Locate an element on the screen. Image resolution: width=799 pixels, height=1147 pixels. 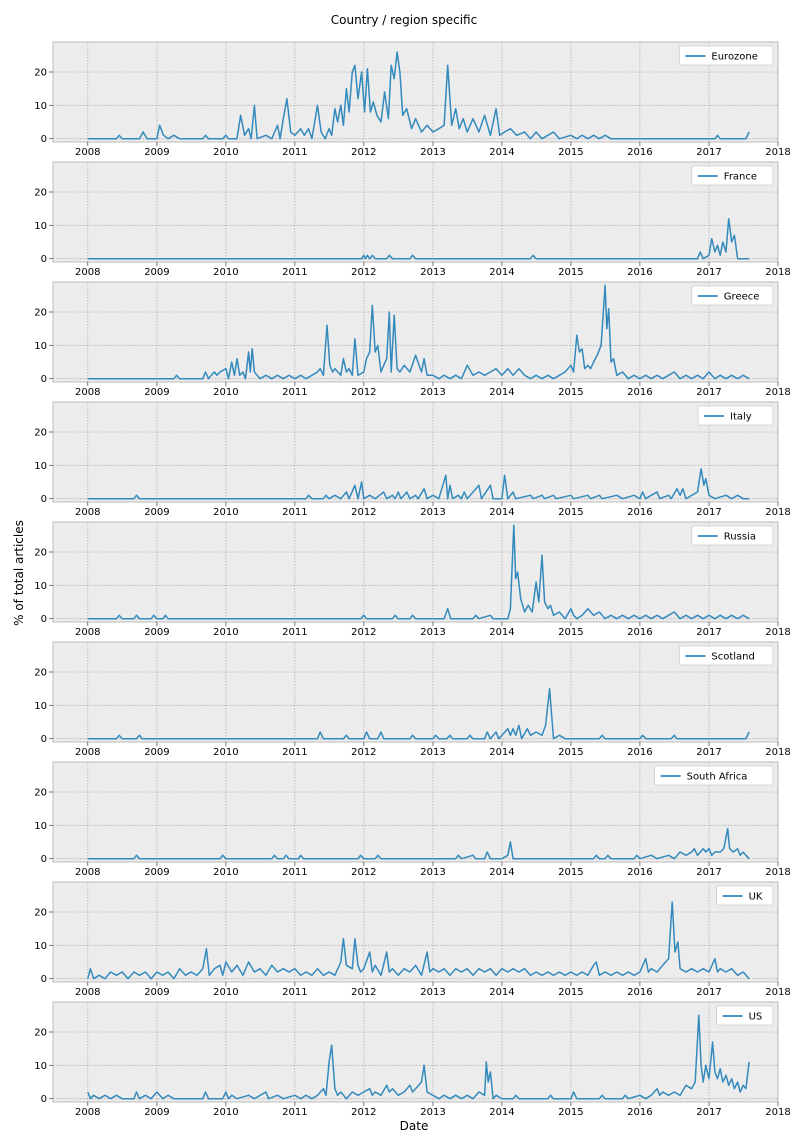
legend: Scotland is located at coordinates (726, 655).